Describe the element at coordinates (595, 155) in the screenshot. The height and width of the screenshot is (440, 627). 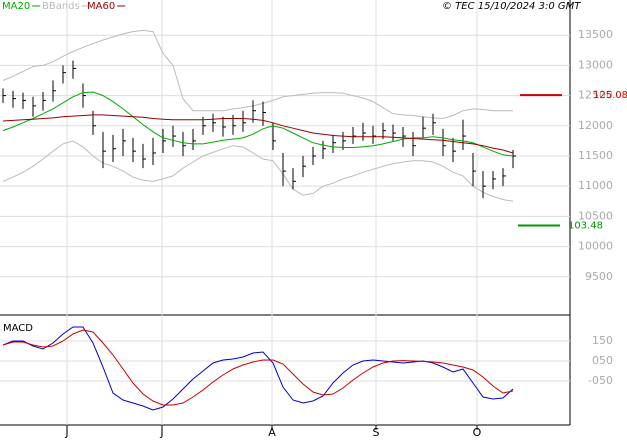
I see `y-tick-label: 11500` at that location.